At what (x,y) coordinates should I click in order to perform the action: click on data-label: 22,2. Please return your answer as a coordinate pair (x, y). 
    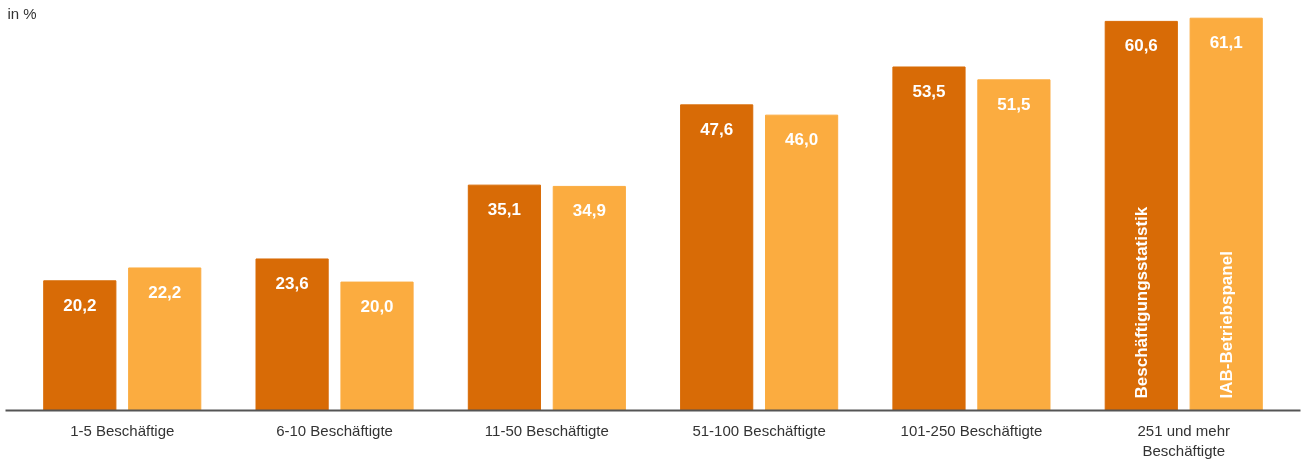
    Looking at the image, I should click on (165, 292).